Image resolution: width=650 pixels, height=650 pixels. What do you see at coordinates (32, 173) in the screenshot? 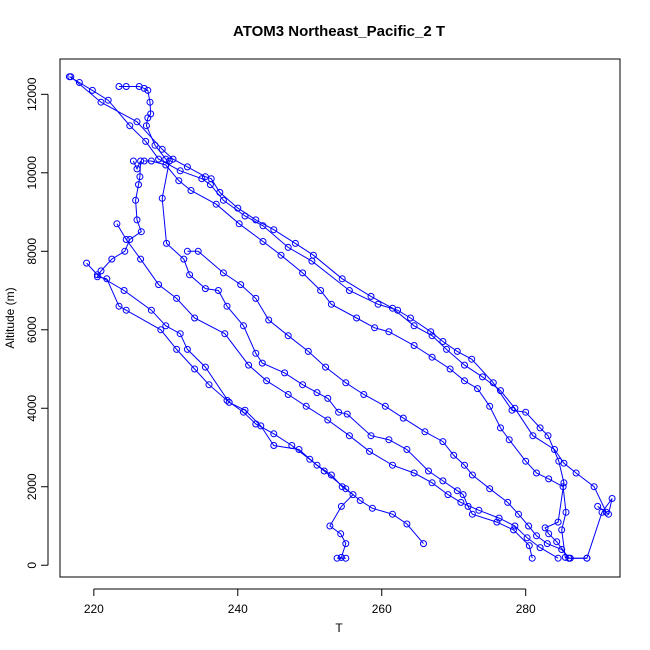
I see `y-tick-label: 10000` at bounding box center [32, 173].